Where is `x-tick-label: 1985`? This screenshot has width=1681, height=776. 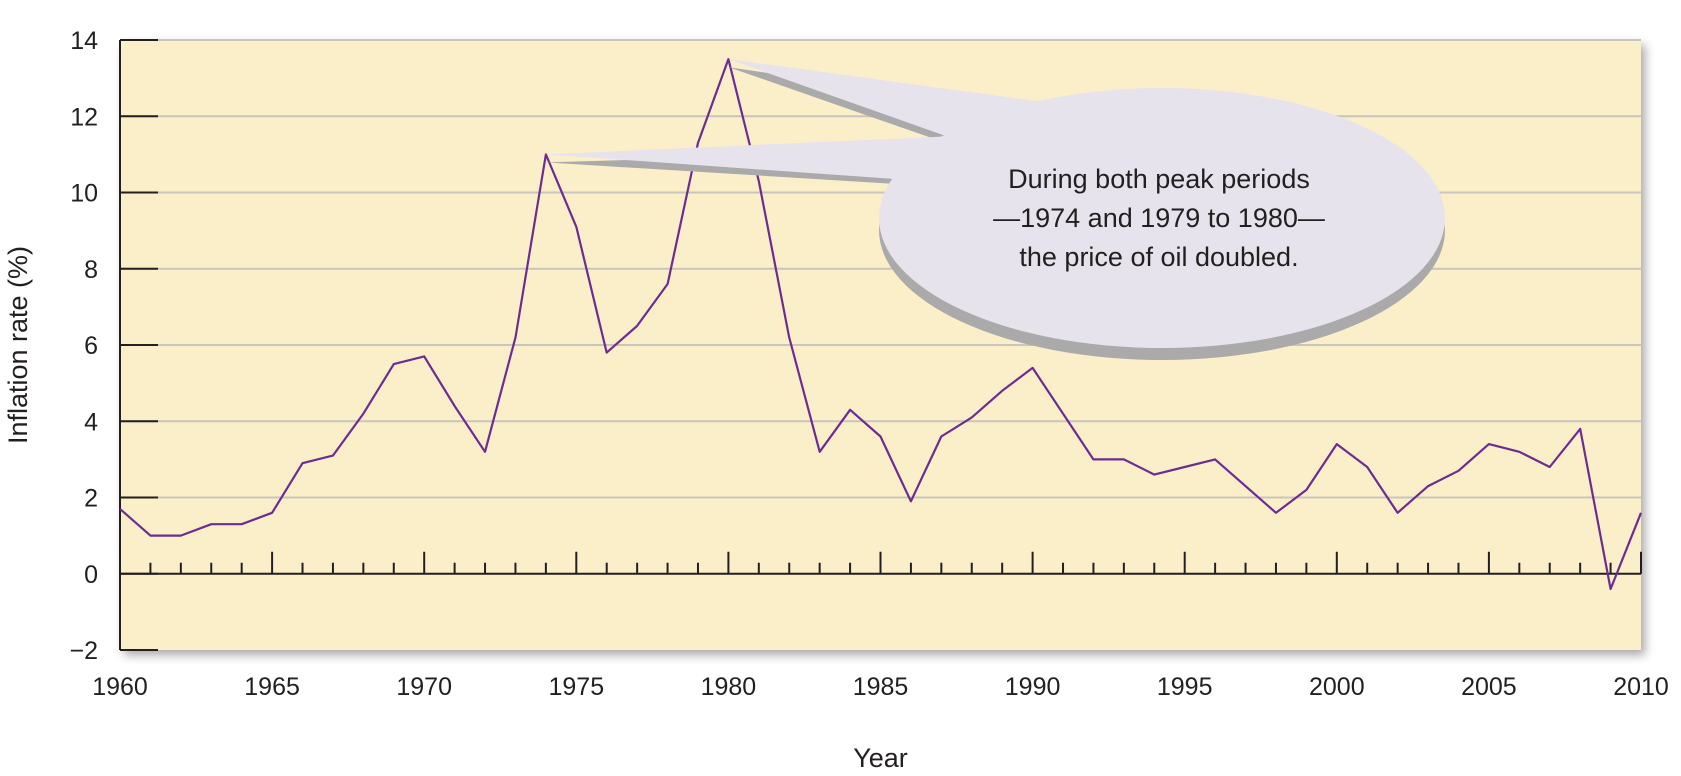 x-tick-label: 1985 is located at coordinates (881, 687).